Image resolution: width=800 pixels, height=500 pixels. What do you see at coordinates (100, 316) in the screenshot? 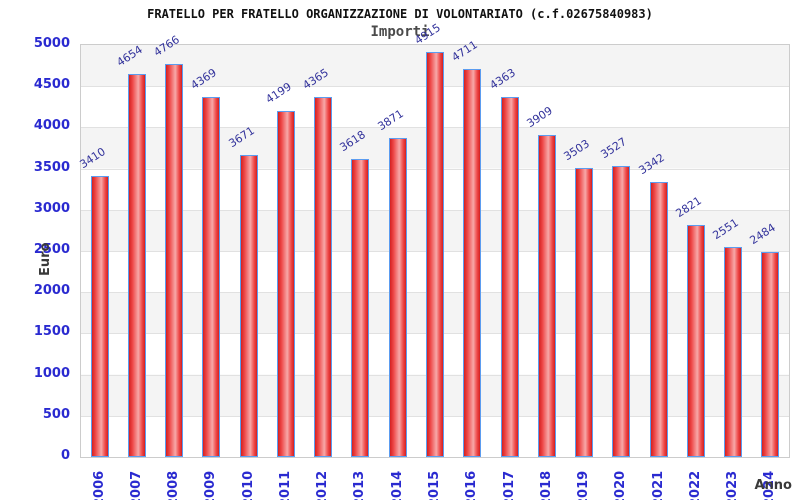
I see `bar-2006` at bounding box center [100, 316].